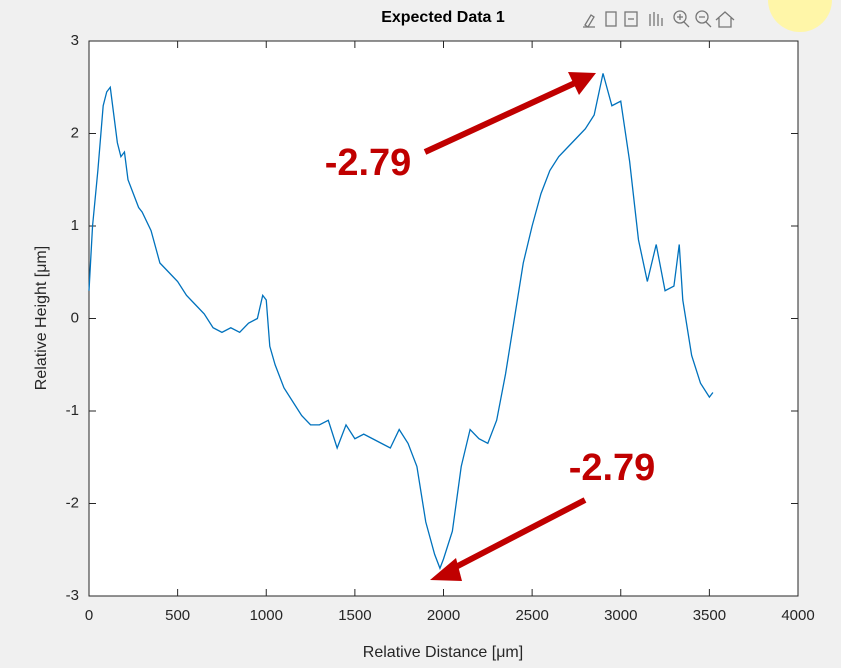  I want to click on y-tick-label: 1, so click(75, 225).